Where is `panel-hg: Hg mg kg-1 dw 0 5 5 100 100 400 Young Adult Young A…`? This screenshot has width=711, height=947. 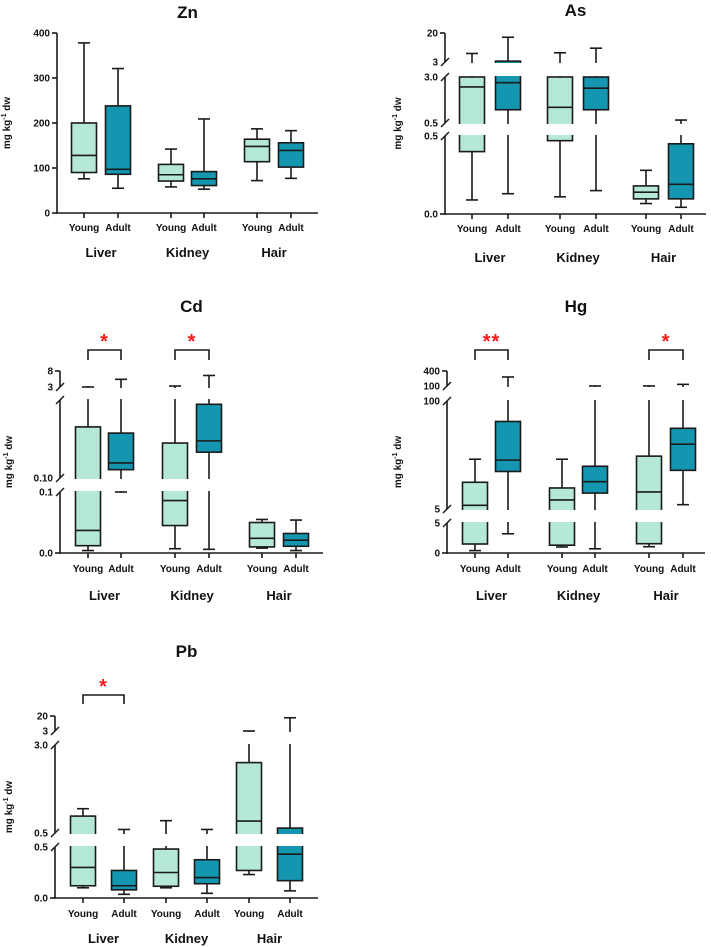
panel-hg: Hg mg kg-1 dw 0 5 5 100 100 400 Young Adult Young A… is located at coordinates (548, 450).